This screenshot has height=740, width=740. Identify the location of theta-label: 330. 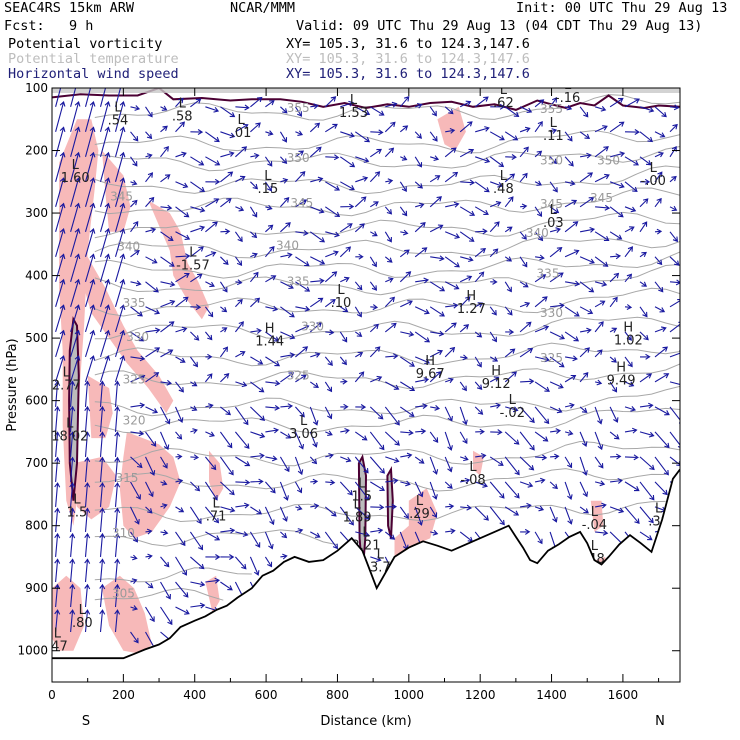
(312, 327).